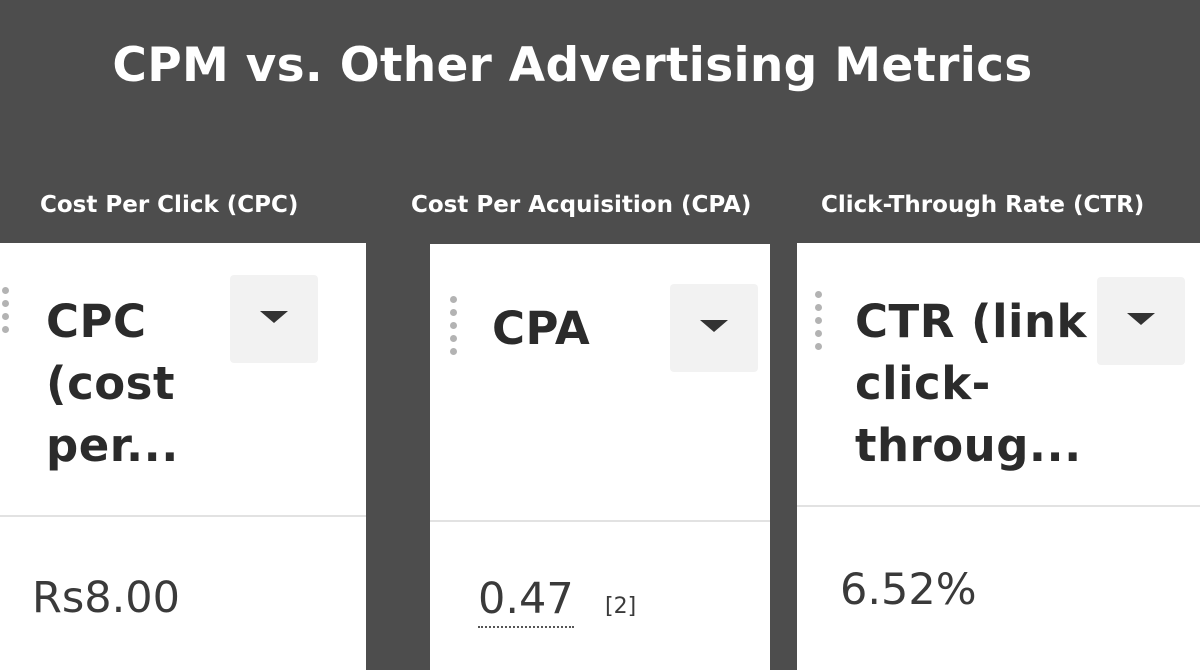 This screenshot has height=670, width=1200. Describe the element at coordinates (983, 205) in the screenshot. I see `column-label-ctr: Click-Through Rate (CTR)` at that location.